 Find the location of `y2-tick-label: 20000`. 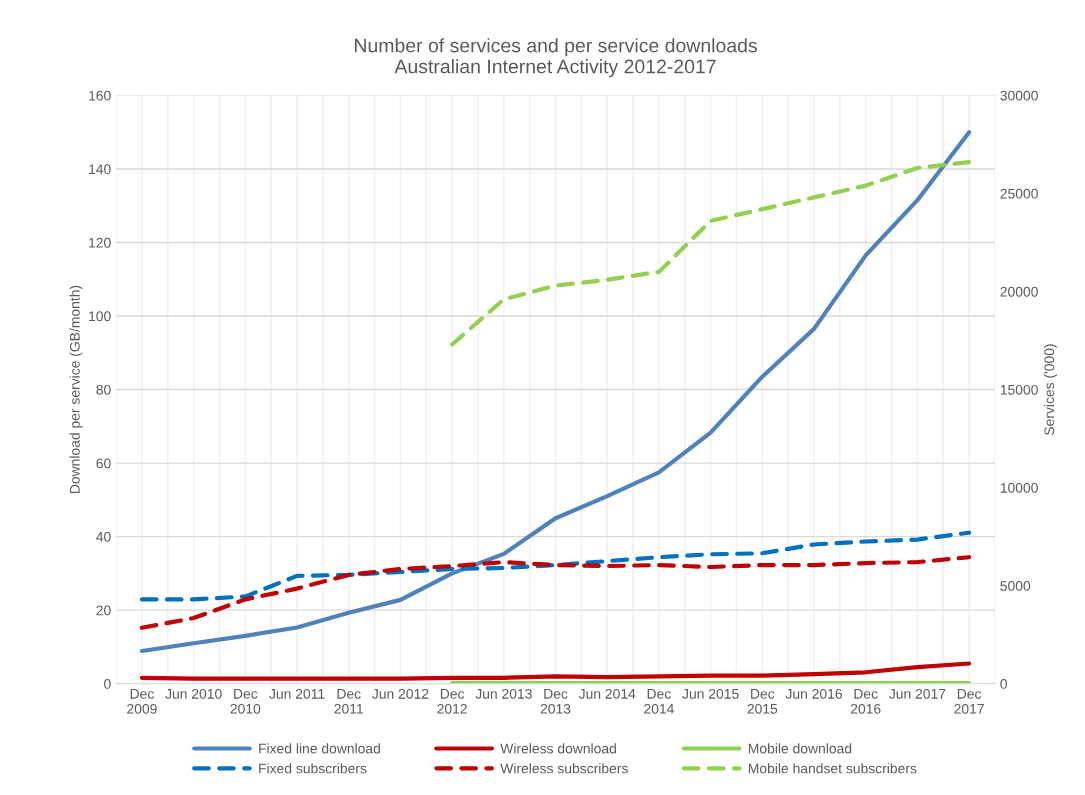

y2-tick-label: 20000 is located at coordinates (1019, 291).